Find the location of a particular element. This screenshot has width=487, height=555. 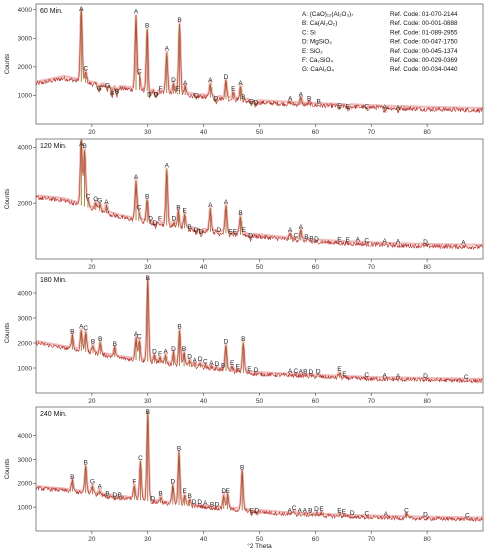

legend-phase: C: Si is located at coordinates (309, 32).